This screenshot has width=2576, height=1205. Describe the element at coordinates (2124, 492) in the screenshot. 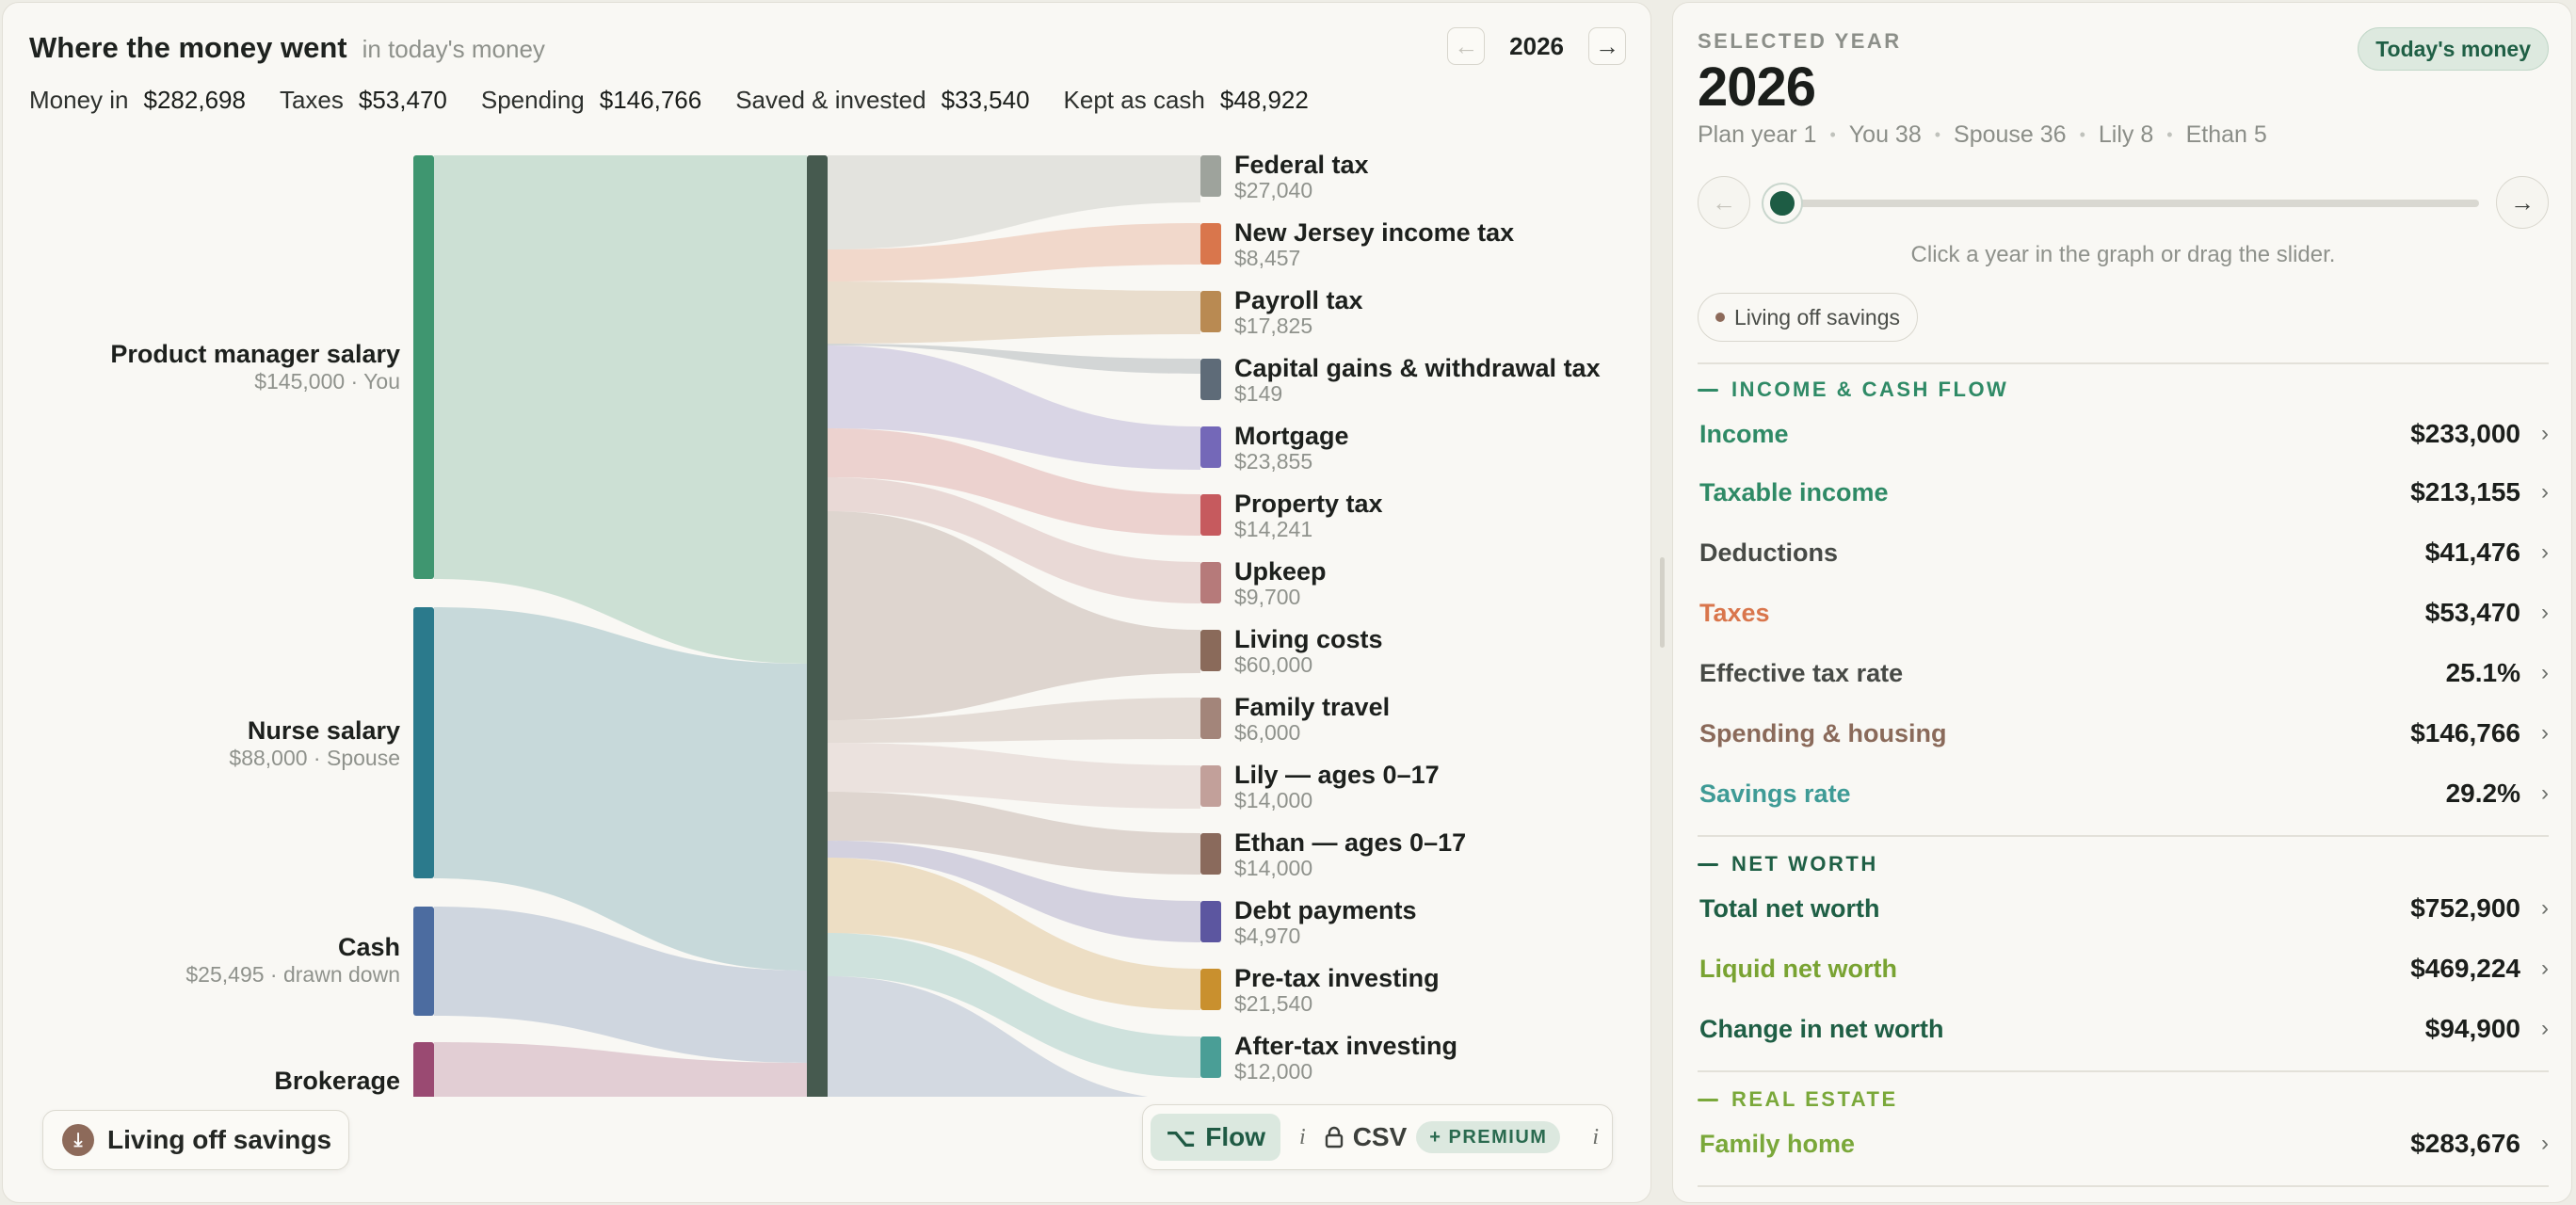

I see `metric-taxable-income: Taxable income $213,155 ›` at that location.